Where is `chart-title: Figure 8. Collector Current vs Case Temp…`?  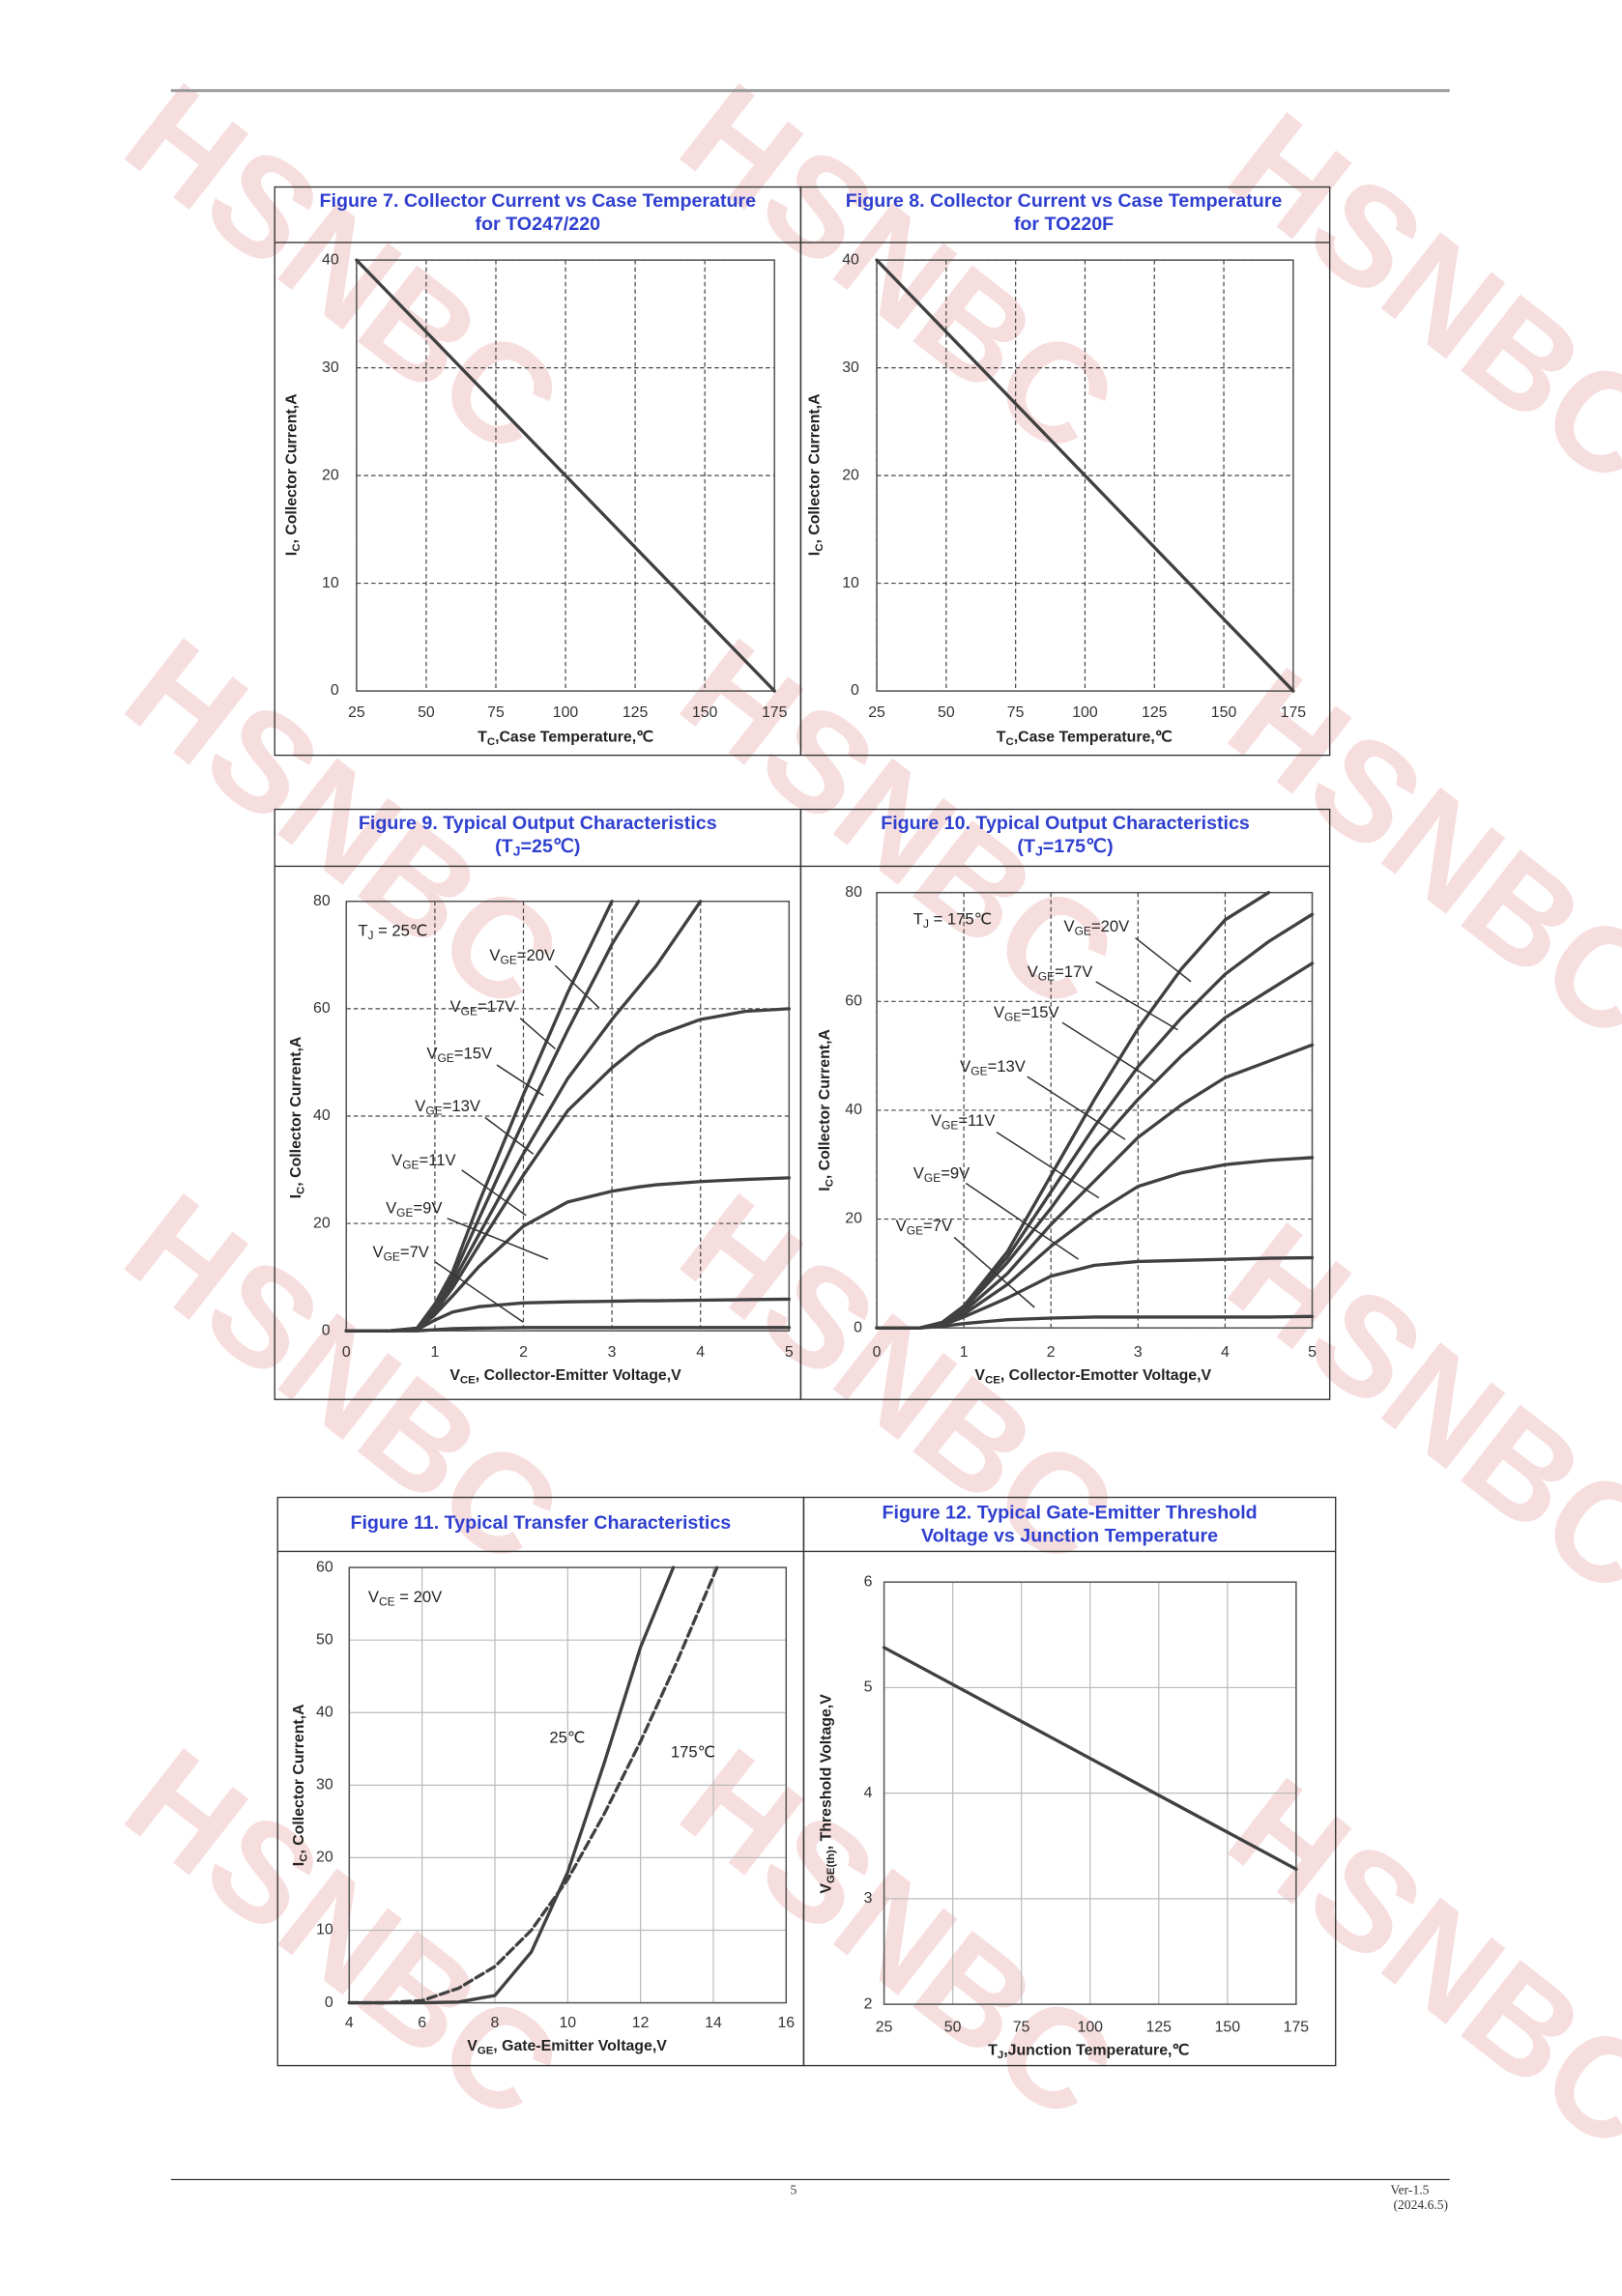
chart-title: Figure 8. Collector Current vs Case Temp… is located at coordinates (1064, 201).